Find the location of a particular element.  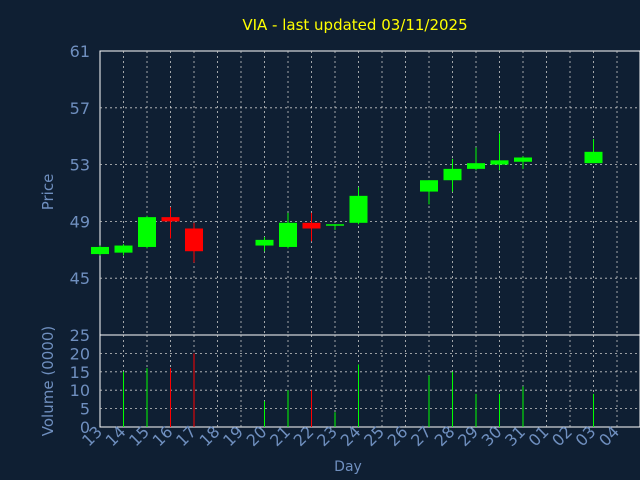

price-tick-label: 61 is located at coordinates (80, 51).